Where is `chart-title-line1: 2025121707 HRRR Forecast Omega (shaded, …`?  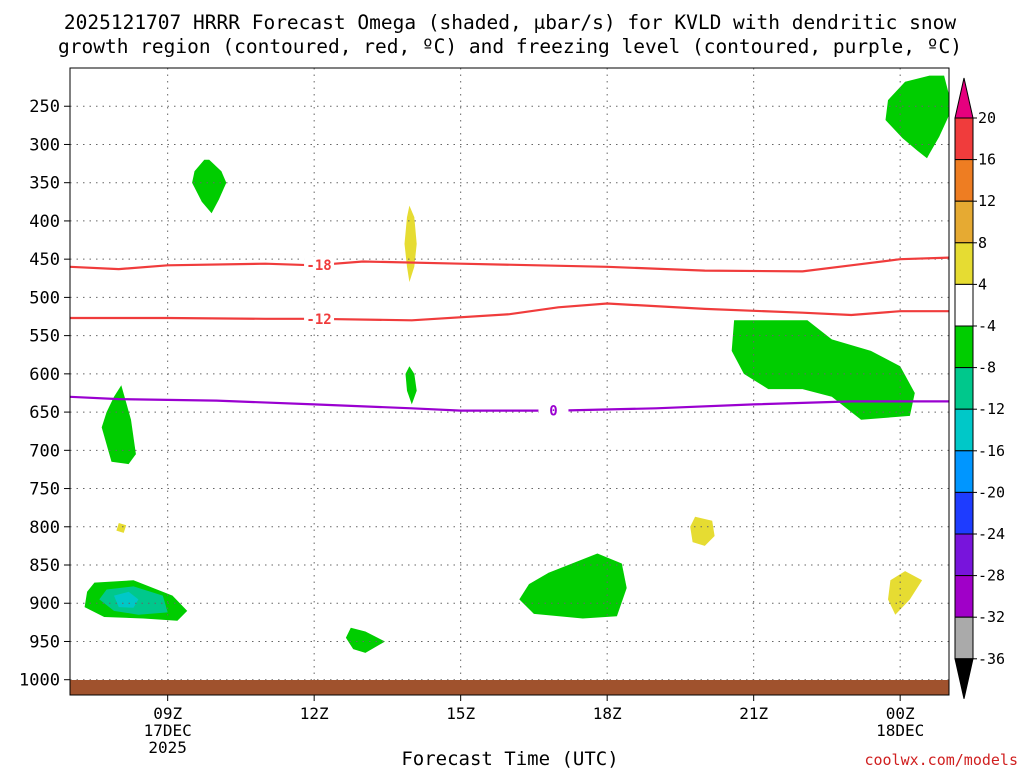 chart-title-line1: 2025121707 HRRR Forecast Omega (shaded, … is located at coordinates (510, 22).